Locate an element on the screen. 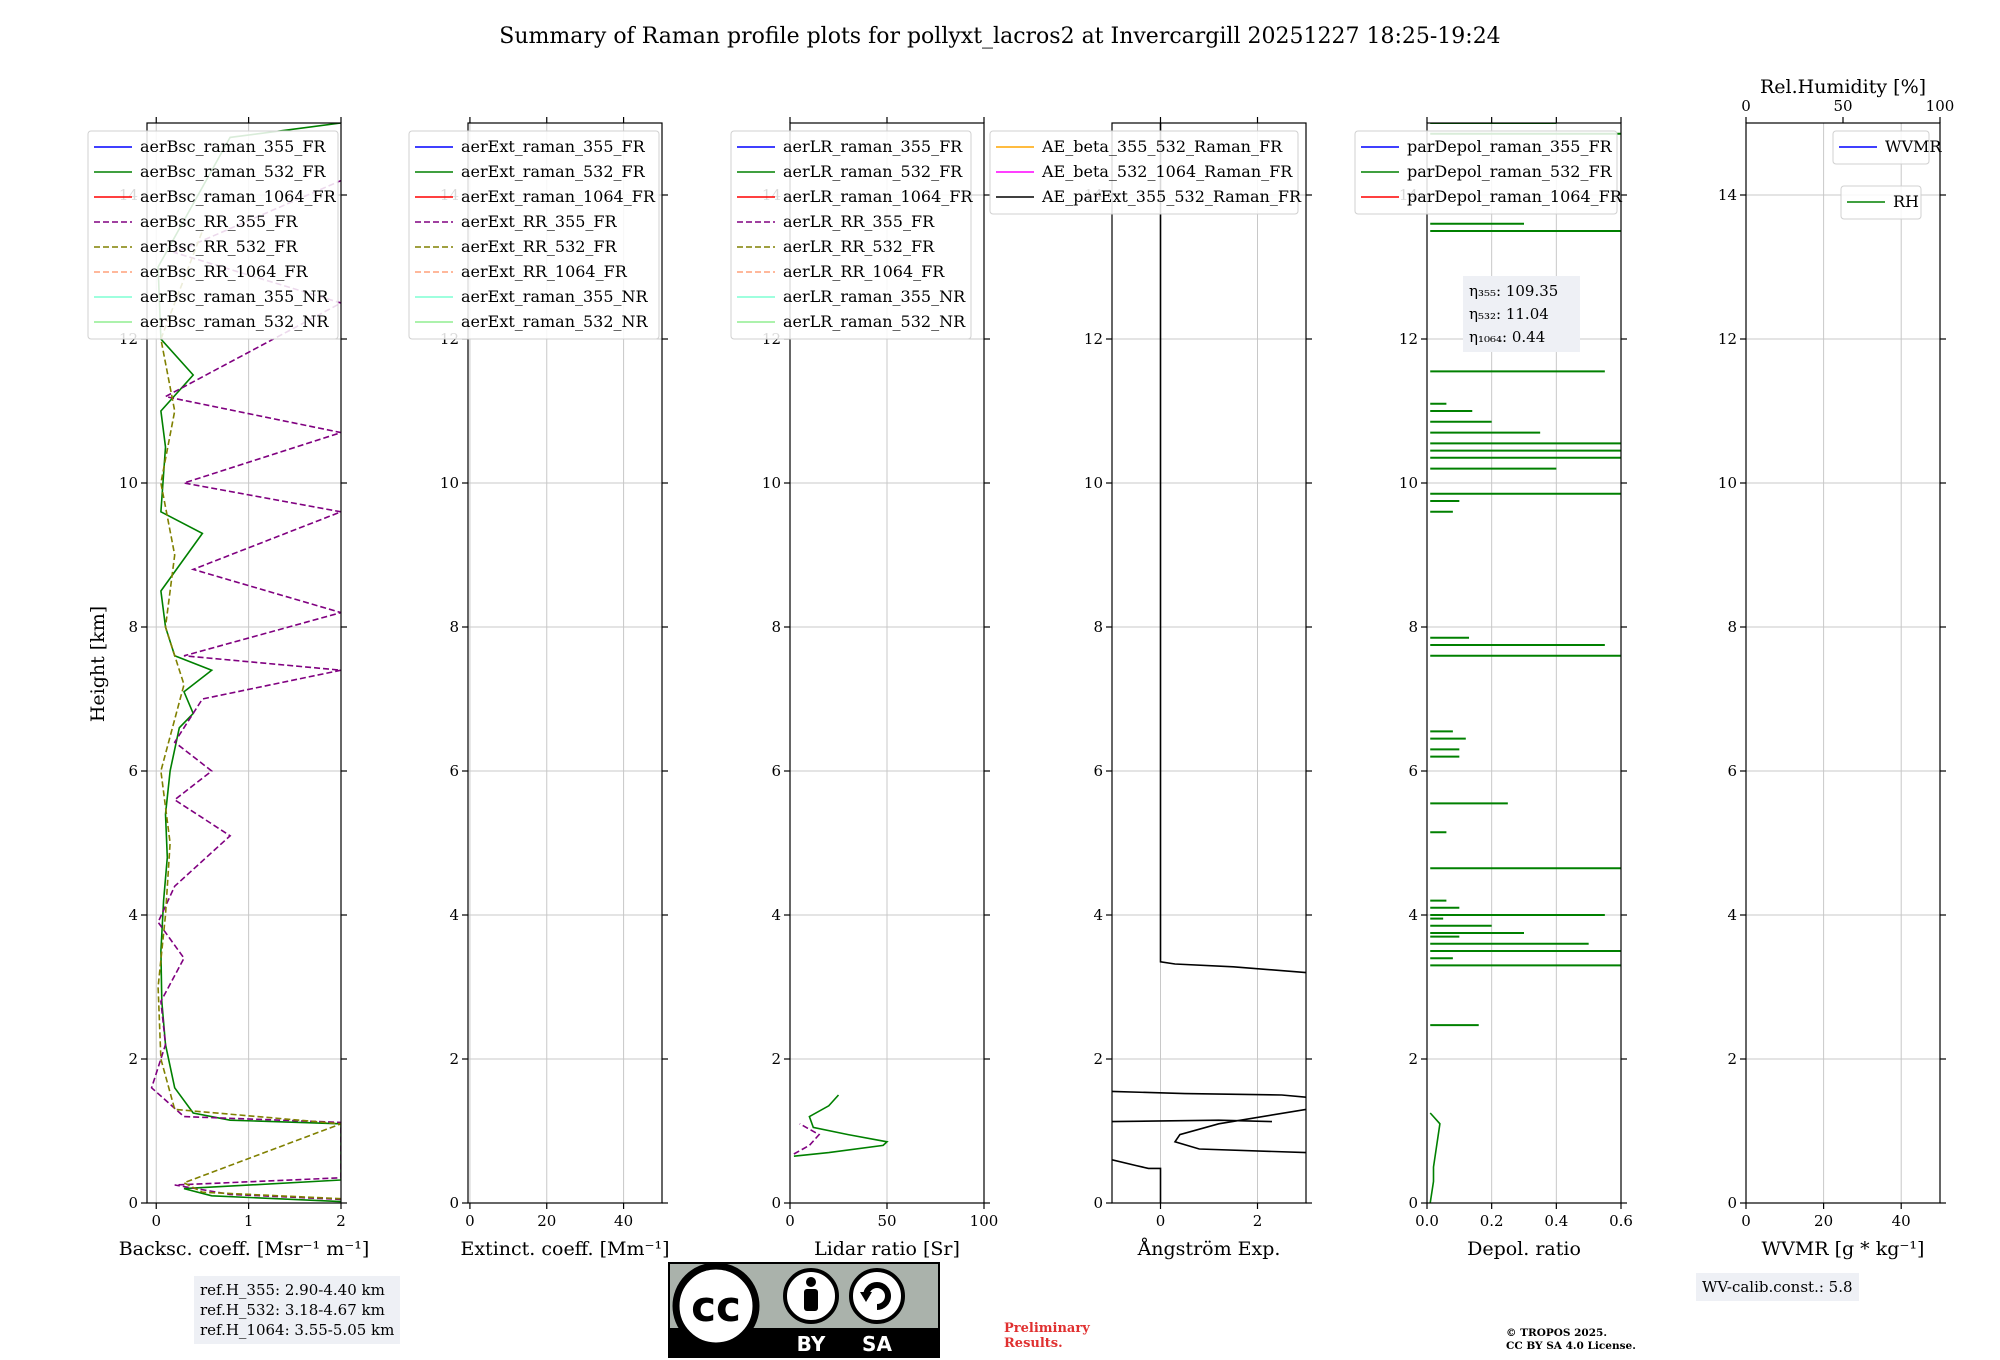 The image size is (2000, 1360). wv-calibration-box: WV-calib.const.: 5.8 is located at coordinates (1777, 1287).